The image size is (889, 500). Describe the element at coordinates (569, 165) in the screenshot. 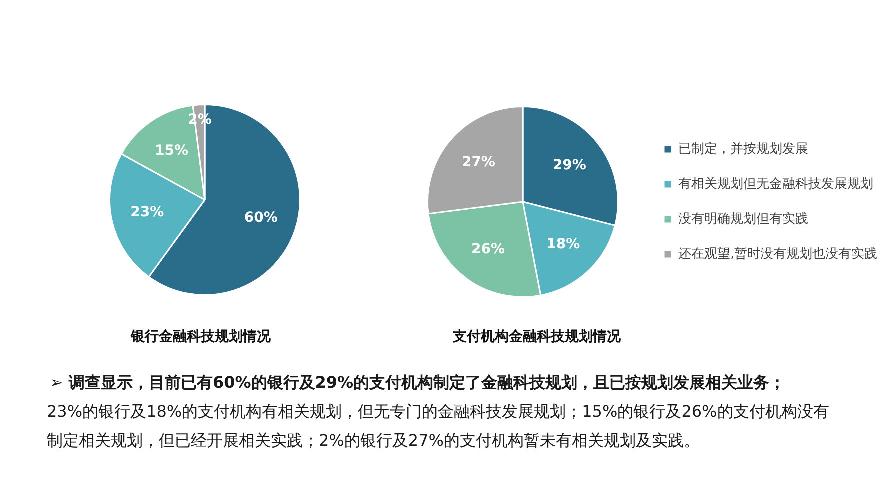

I see `data-label: 29%` at that location.